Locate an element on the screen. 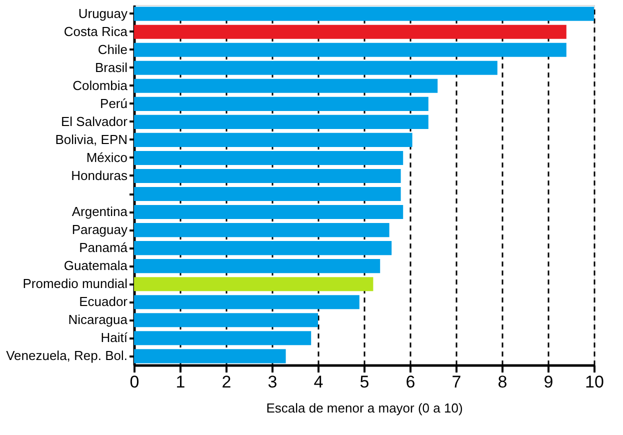 The height and width of the screenshot is (435, 623). x-tick-label: 1 is located at coordinates (181, 382).